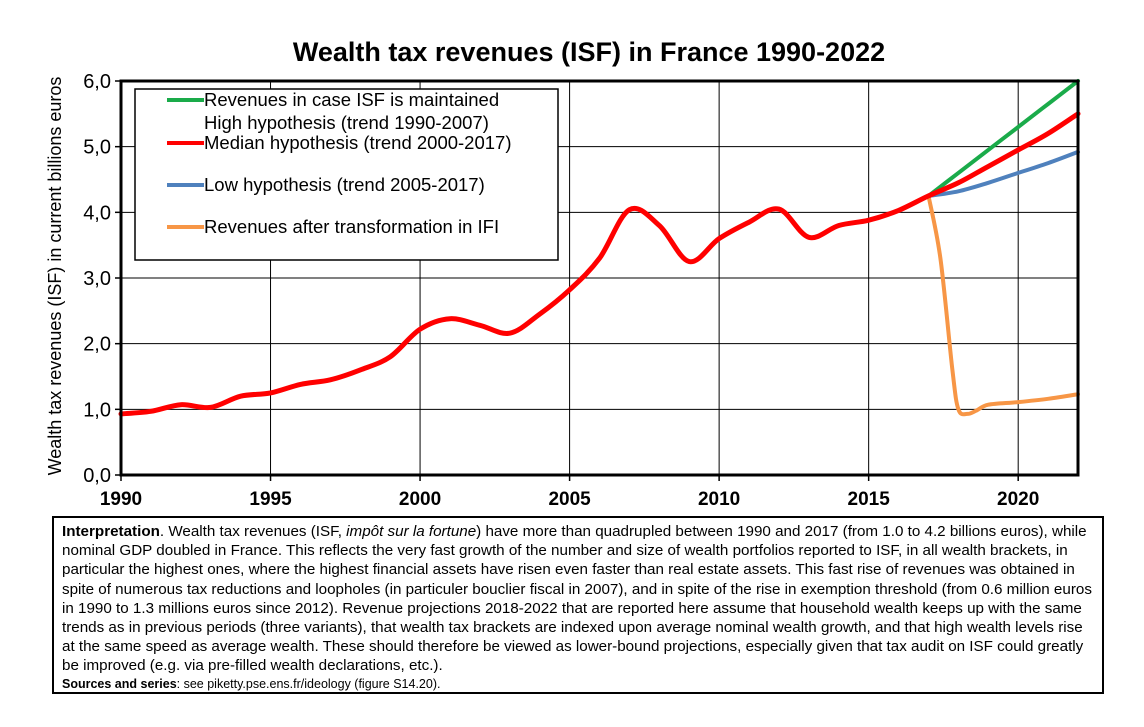 The width and height of the screenshot is (1144, 727). What do you see at coordinates (97, 279) in the screenshot?
I see `y-tick-label: 3,0` at bounding box center [97, 279].